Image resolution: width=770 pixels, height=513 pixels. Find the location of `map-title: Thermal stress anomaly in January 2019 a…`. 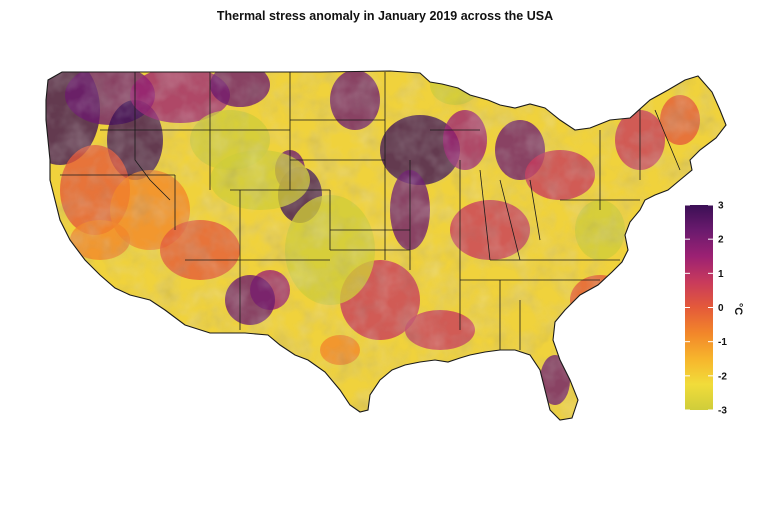

map-title: Thermal stress anomaly in January 2019 a… is located at coordinates (385, 16).